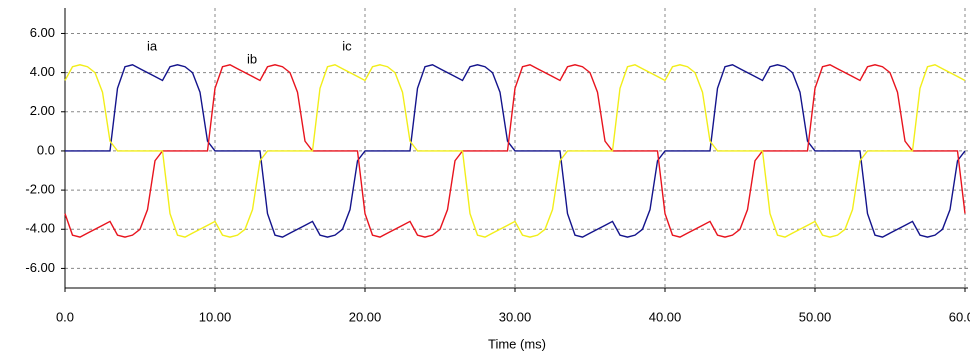  I want to click on y-tick-label: 0.0, so click(46, 149).